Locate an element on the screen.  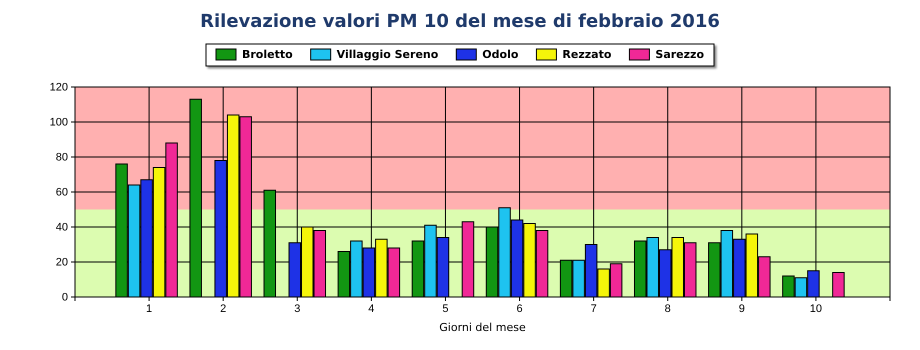
x-tick-label: 7 is located at coordinates (593, 308).